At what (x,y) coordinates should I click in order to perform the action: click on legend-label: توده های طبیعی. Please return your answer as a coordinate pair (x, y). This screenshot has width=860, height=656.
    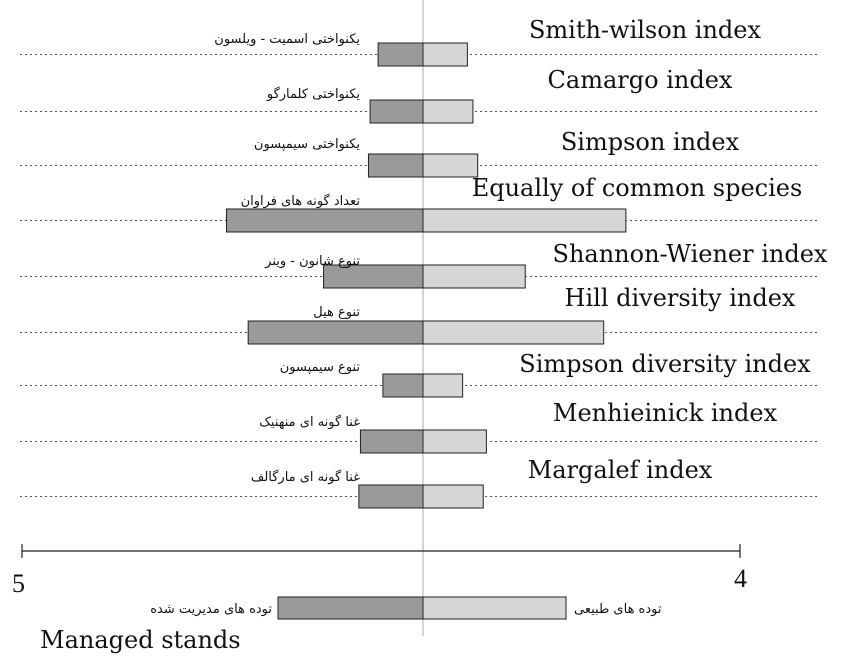
    Looking at the image, I should click on (618, 609).